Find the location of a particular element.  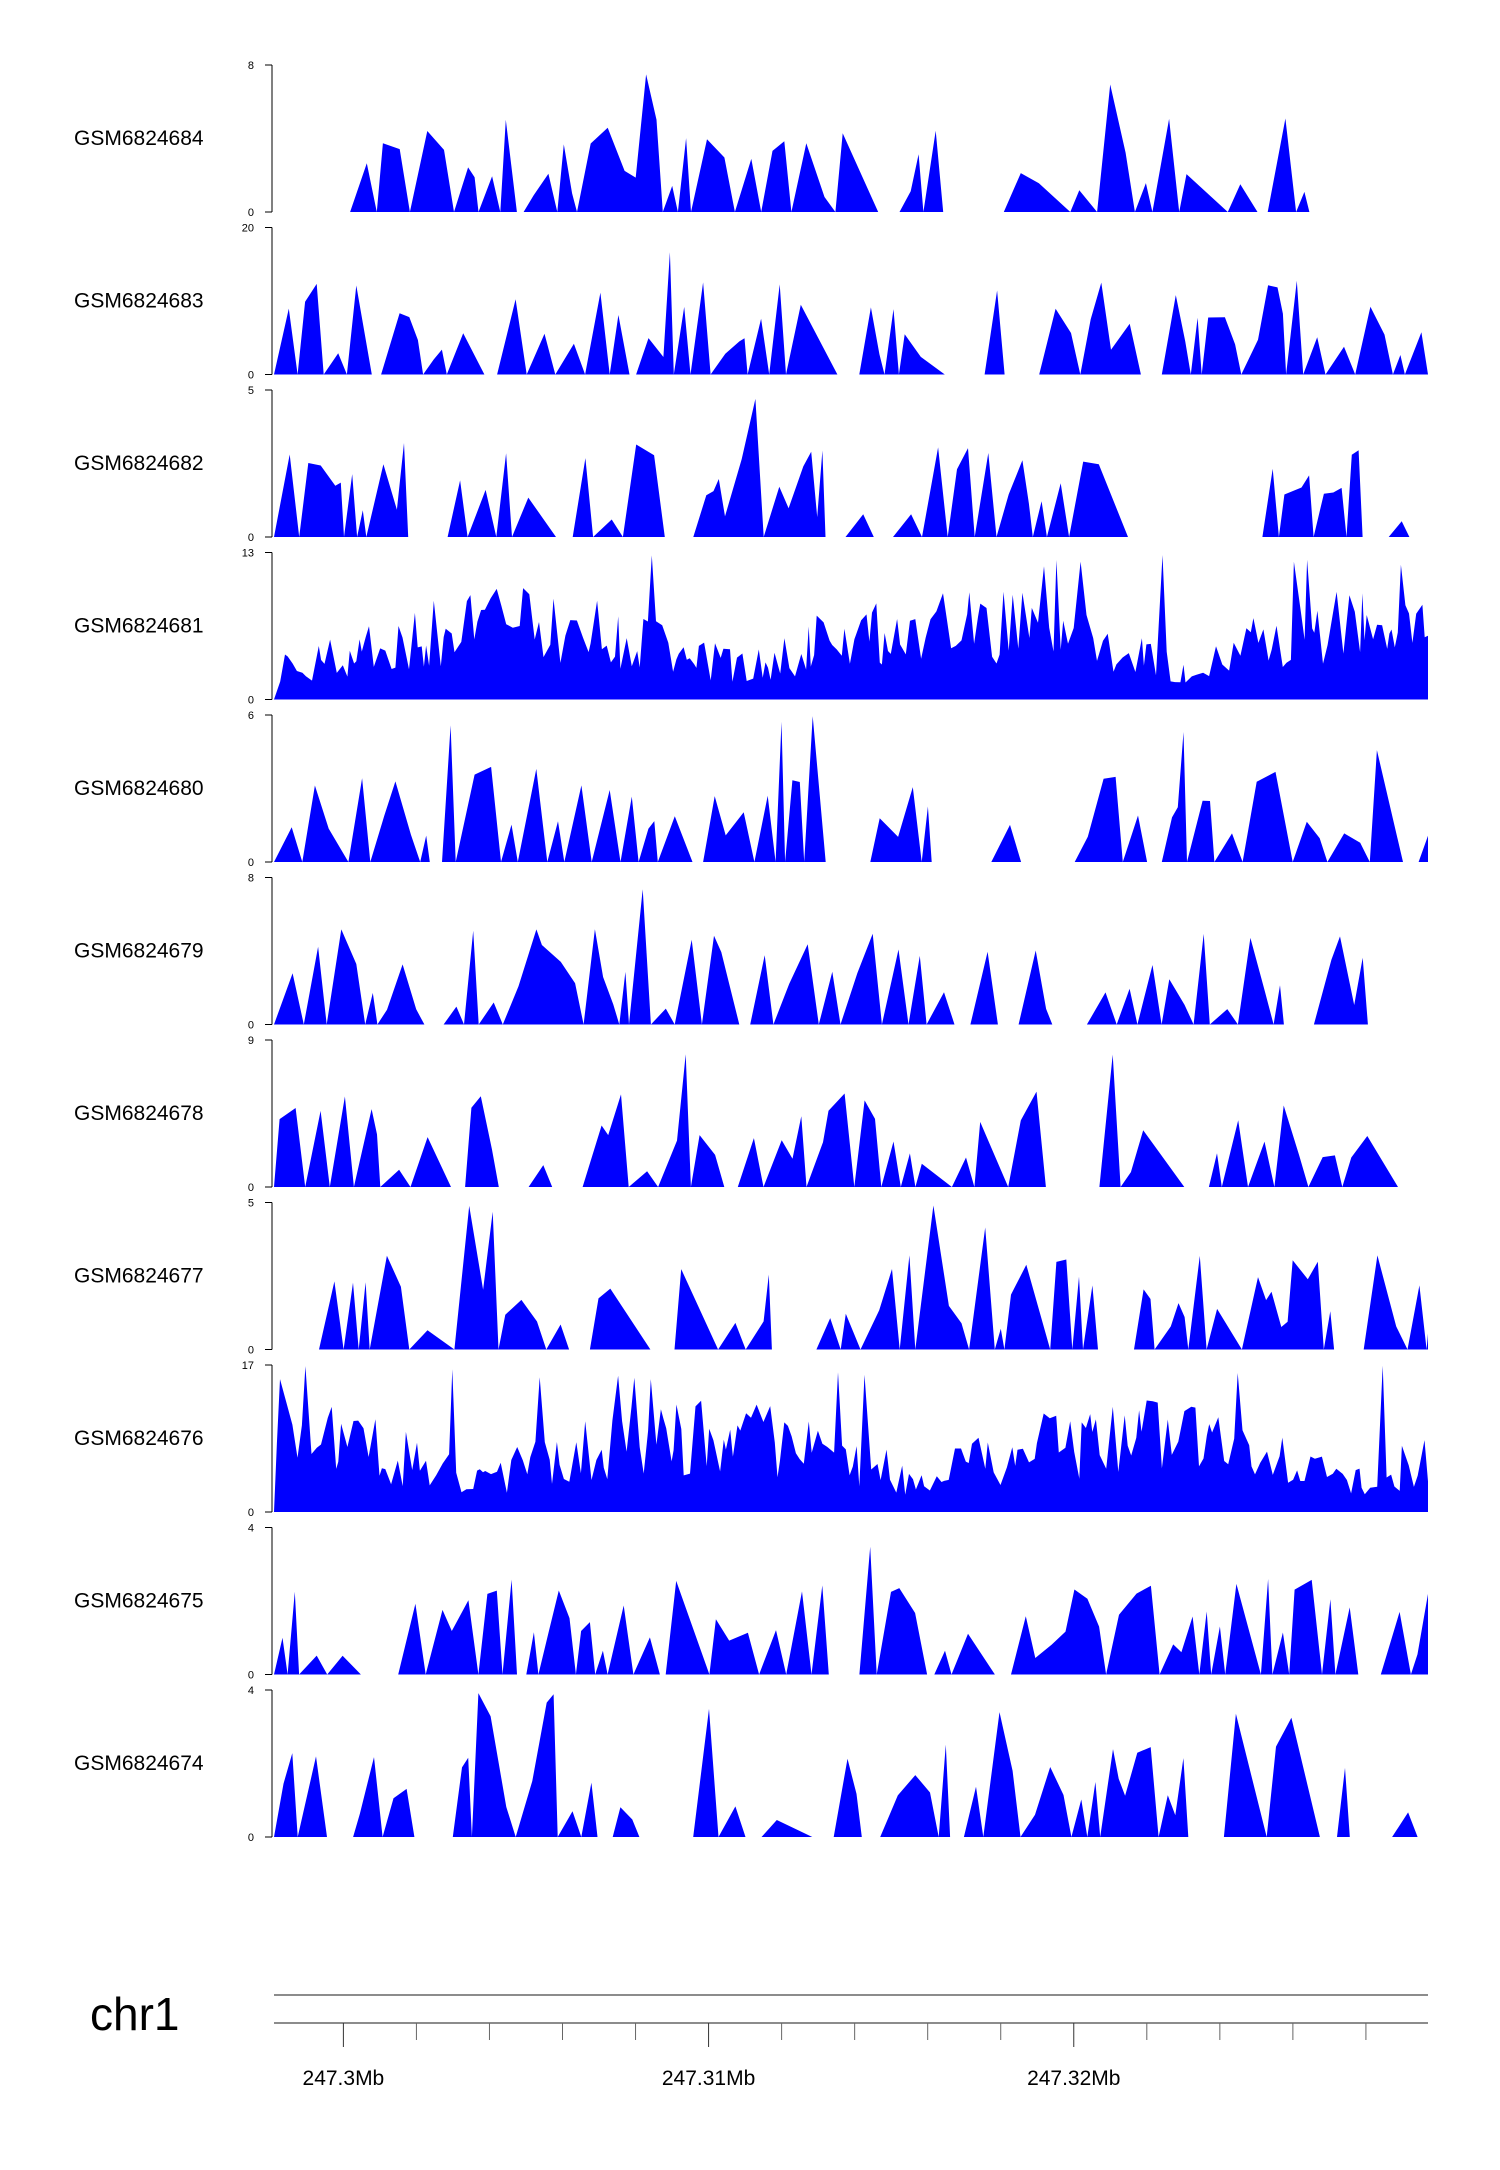

track-label: GSM6824679 is located at coordinates (139, 951).